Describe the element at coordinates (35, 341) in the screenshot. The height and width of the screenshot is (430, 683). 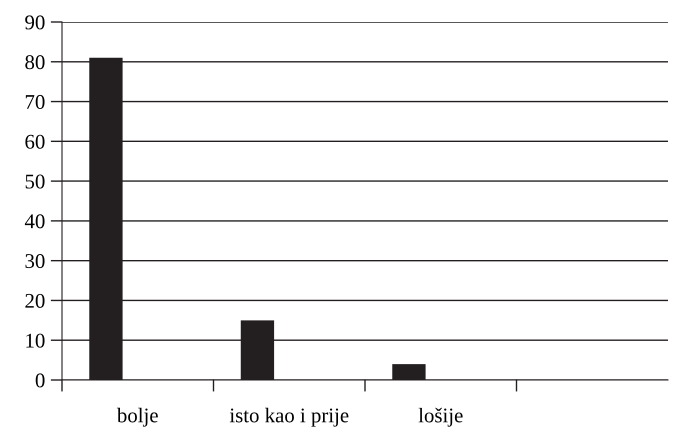
I see `y-tick-label: 10` at that location.